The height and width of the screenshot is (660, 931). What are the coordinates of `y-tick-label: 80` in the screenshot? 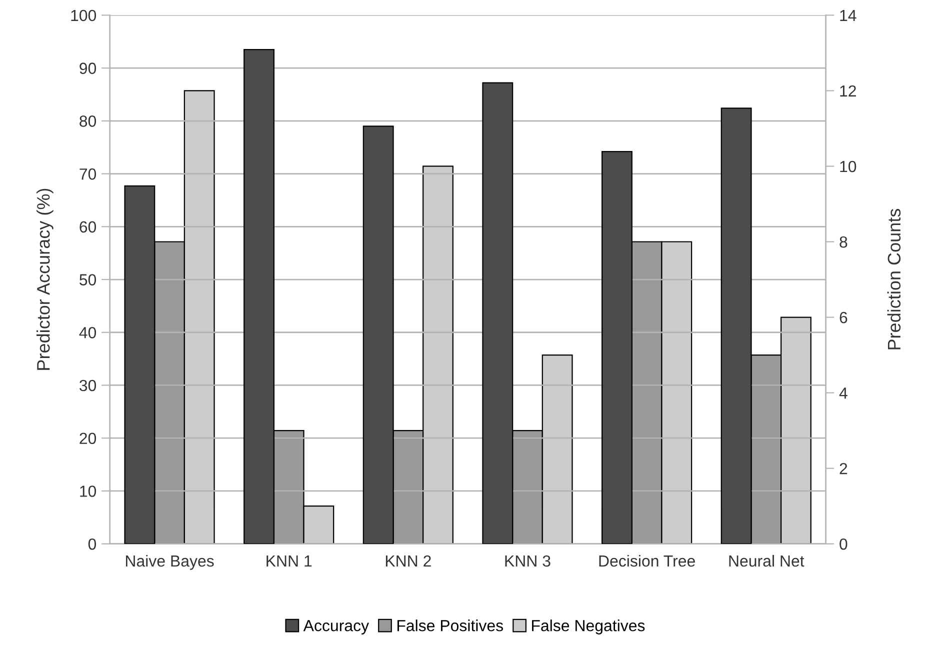 It's located at (88, 121).